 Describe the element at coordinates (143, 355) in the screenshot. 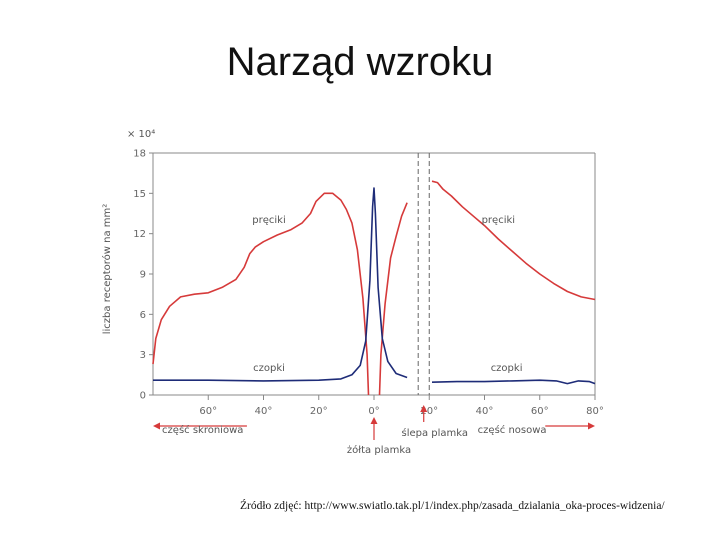

I see `y-tick-label: 3` at that location.